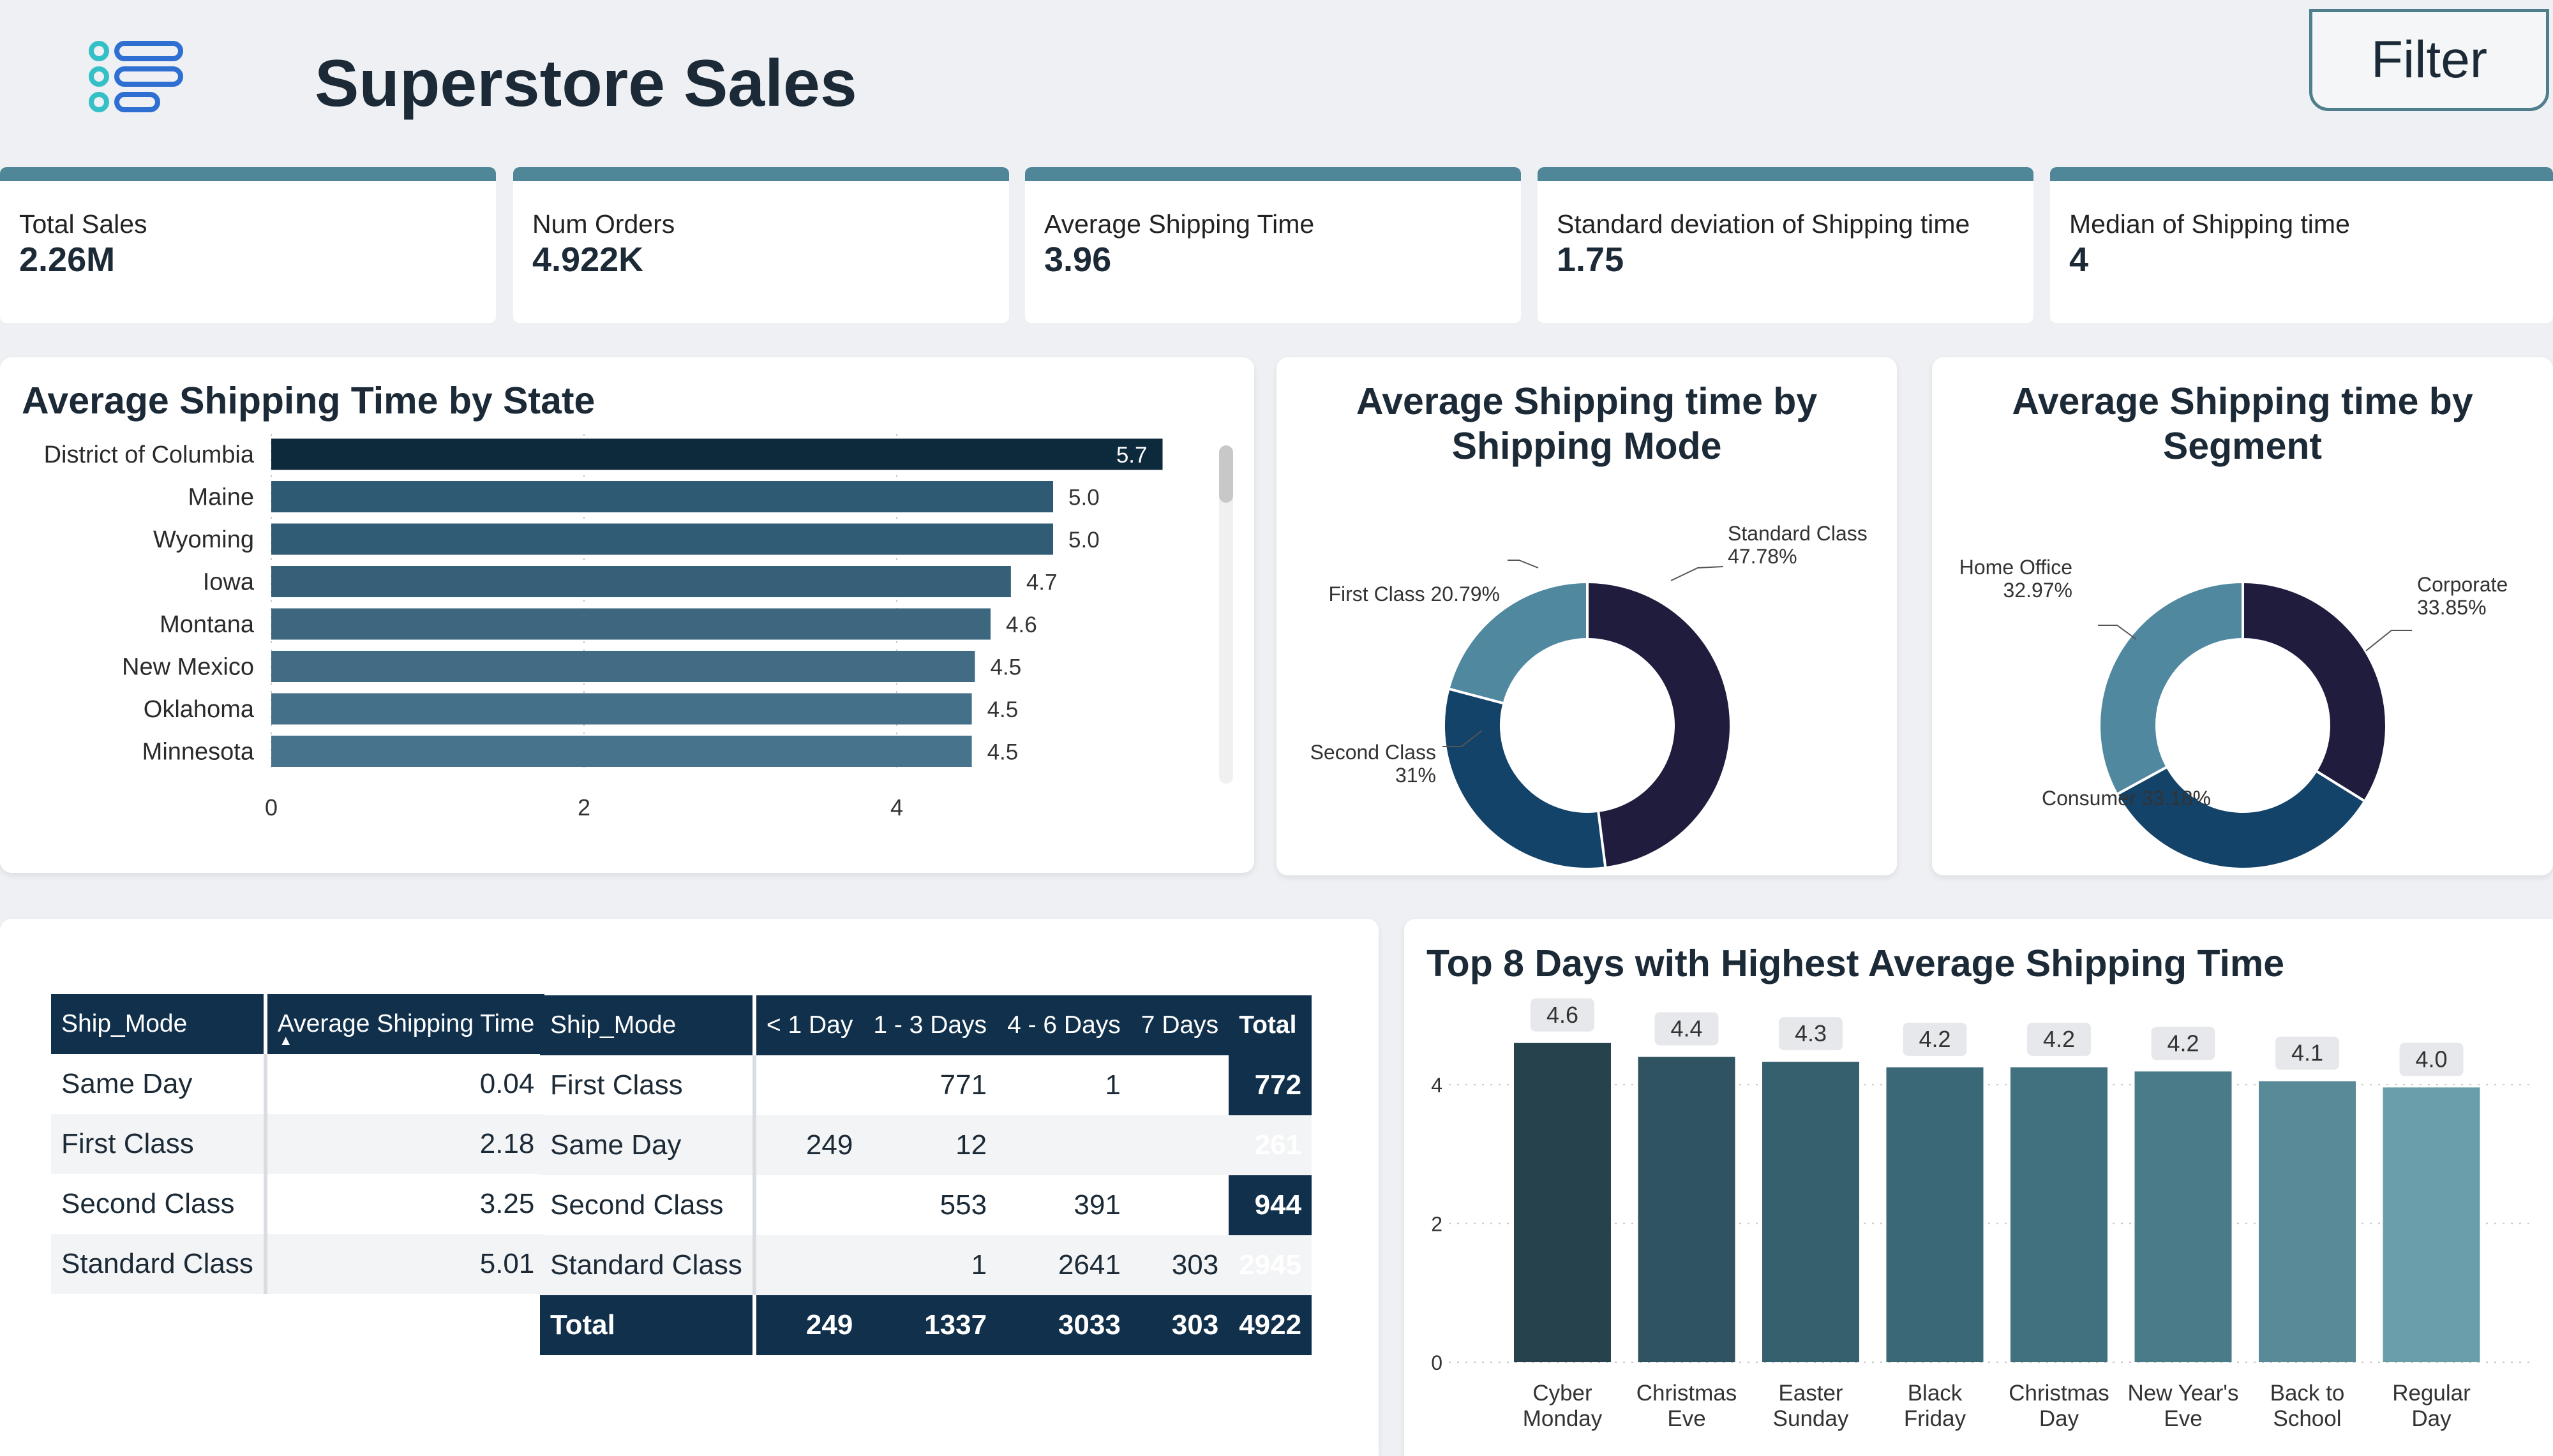 Image resolution: width=2553 pixels, height=1456 pixels. Describe the element at coordinates (159, 1204) in the screenshot. I see `cell-ship-mode: Second Class` at that location.